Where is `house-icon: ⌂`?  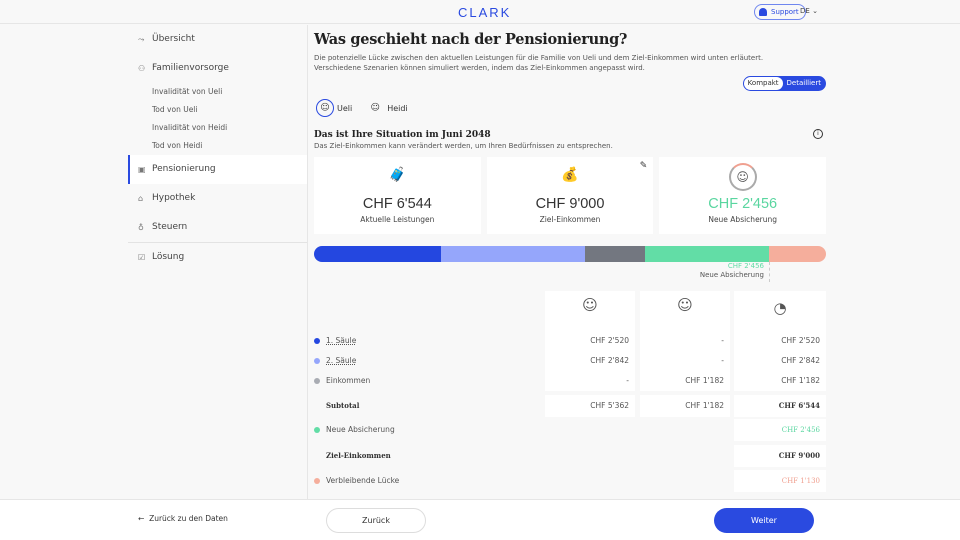 house-icon: ⌂ is located at coordinates (141, 198).